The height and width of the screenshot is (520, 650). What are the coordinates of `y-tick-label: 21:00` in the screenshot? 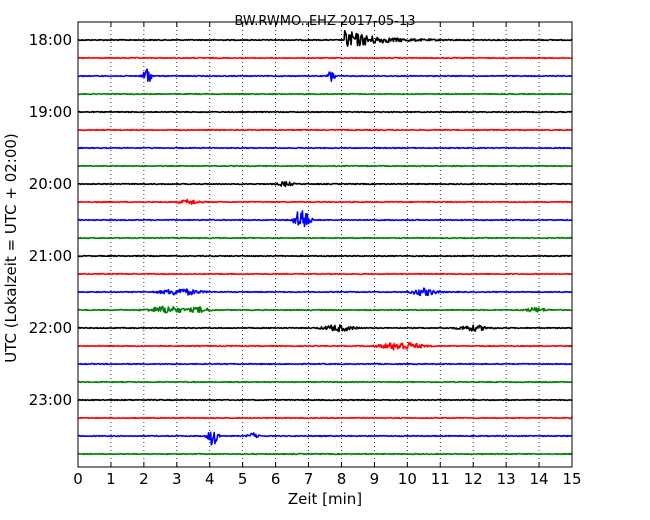 It's located at (50, 256).